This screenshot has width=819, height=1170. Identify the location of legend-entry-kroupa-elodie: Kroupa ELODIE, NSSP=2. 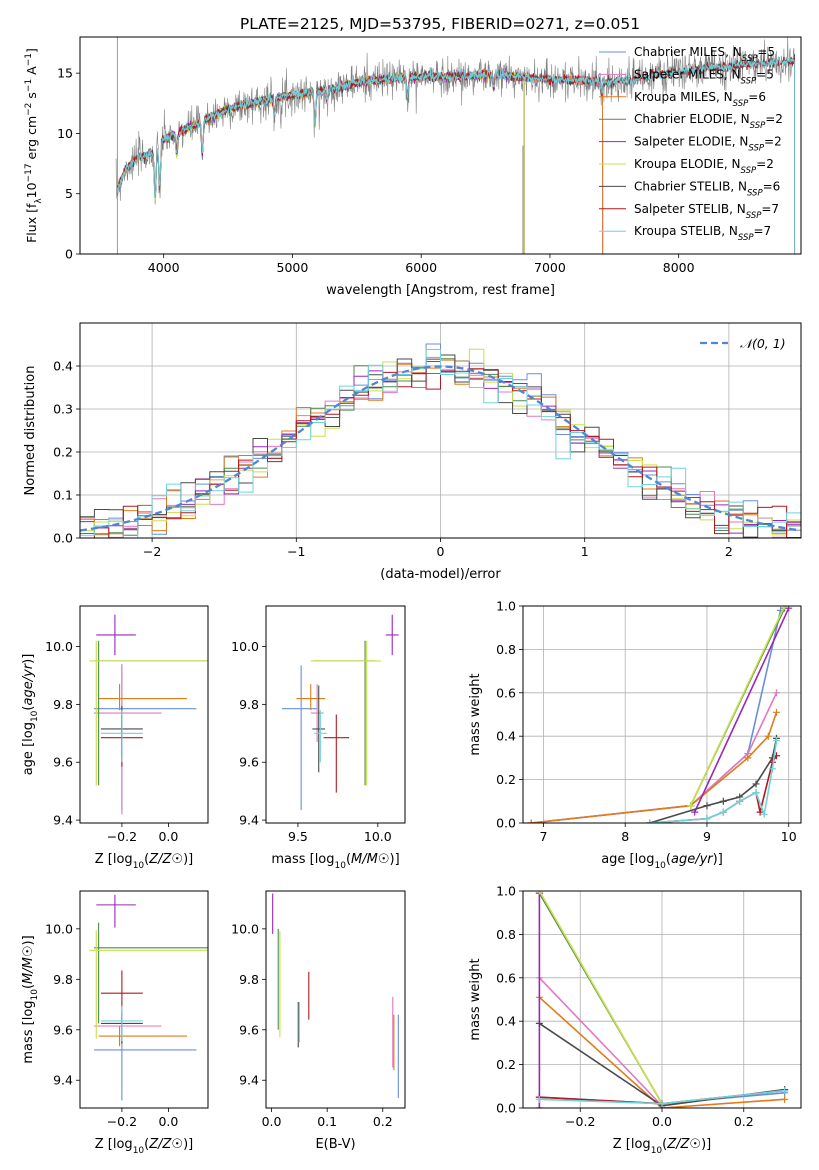
(704, 166).